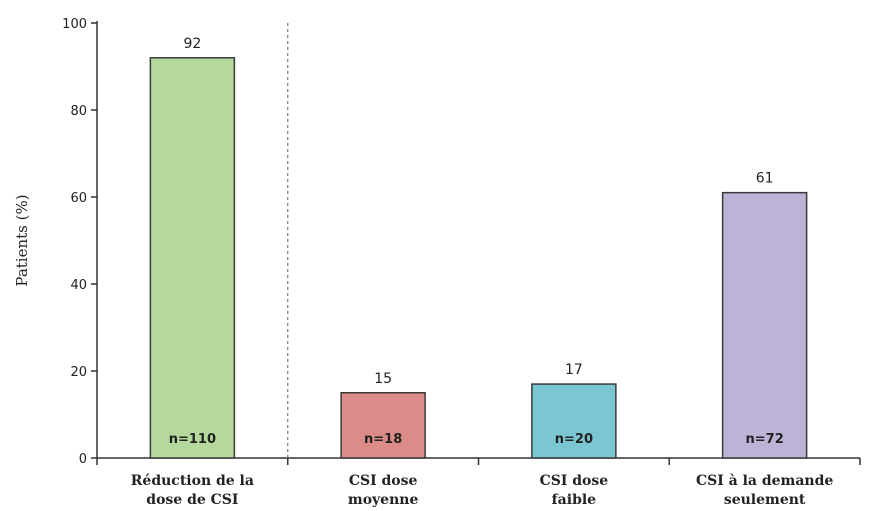 This screenshot has height=511, width=870. What do you see at coordinates (574, 439) in the screenshot?
I see `bar-n-label: n=20` at bounding box center [574, 439].